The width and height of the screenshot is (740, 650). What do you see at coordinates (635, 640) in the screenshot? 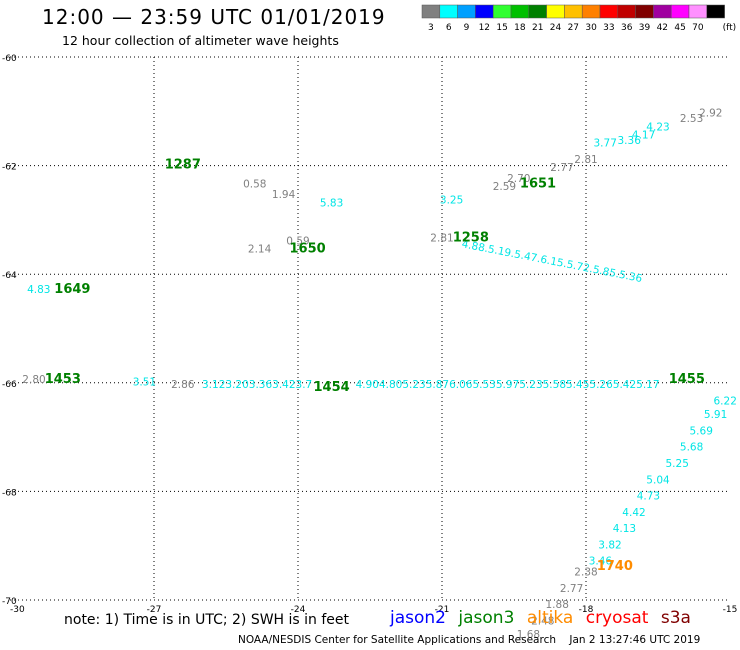
I see `credit-timestamp: Jan 2 13:27:46 UTC 2019` at bounding box center [635, 640].